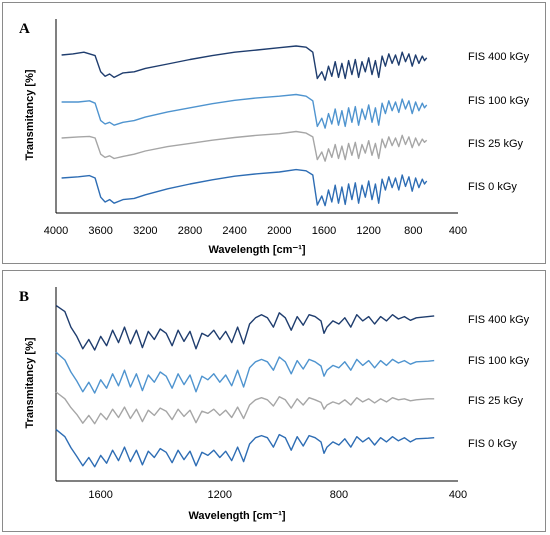 The height and width of the screenshot is (535, 550). I want to click on panel-label-a: A, so click(24, 29).